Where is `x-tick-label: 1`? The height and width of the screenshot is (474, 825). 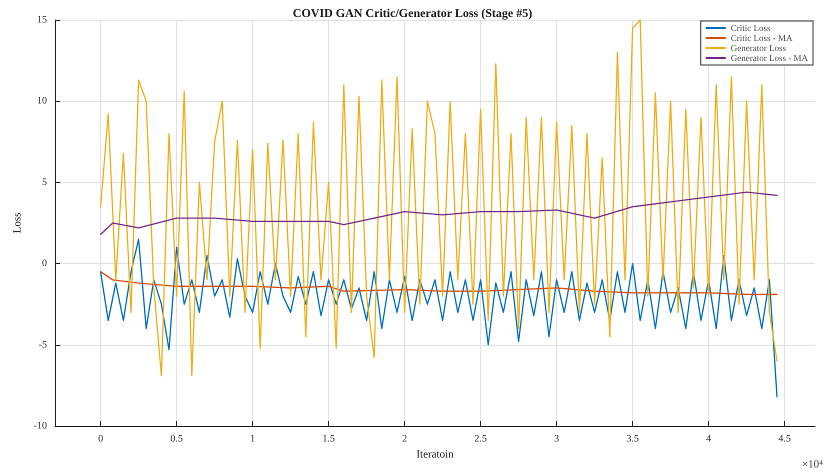 x-tick-label: 1 is located at coordinates (253, 439).